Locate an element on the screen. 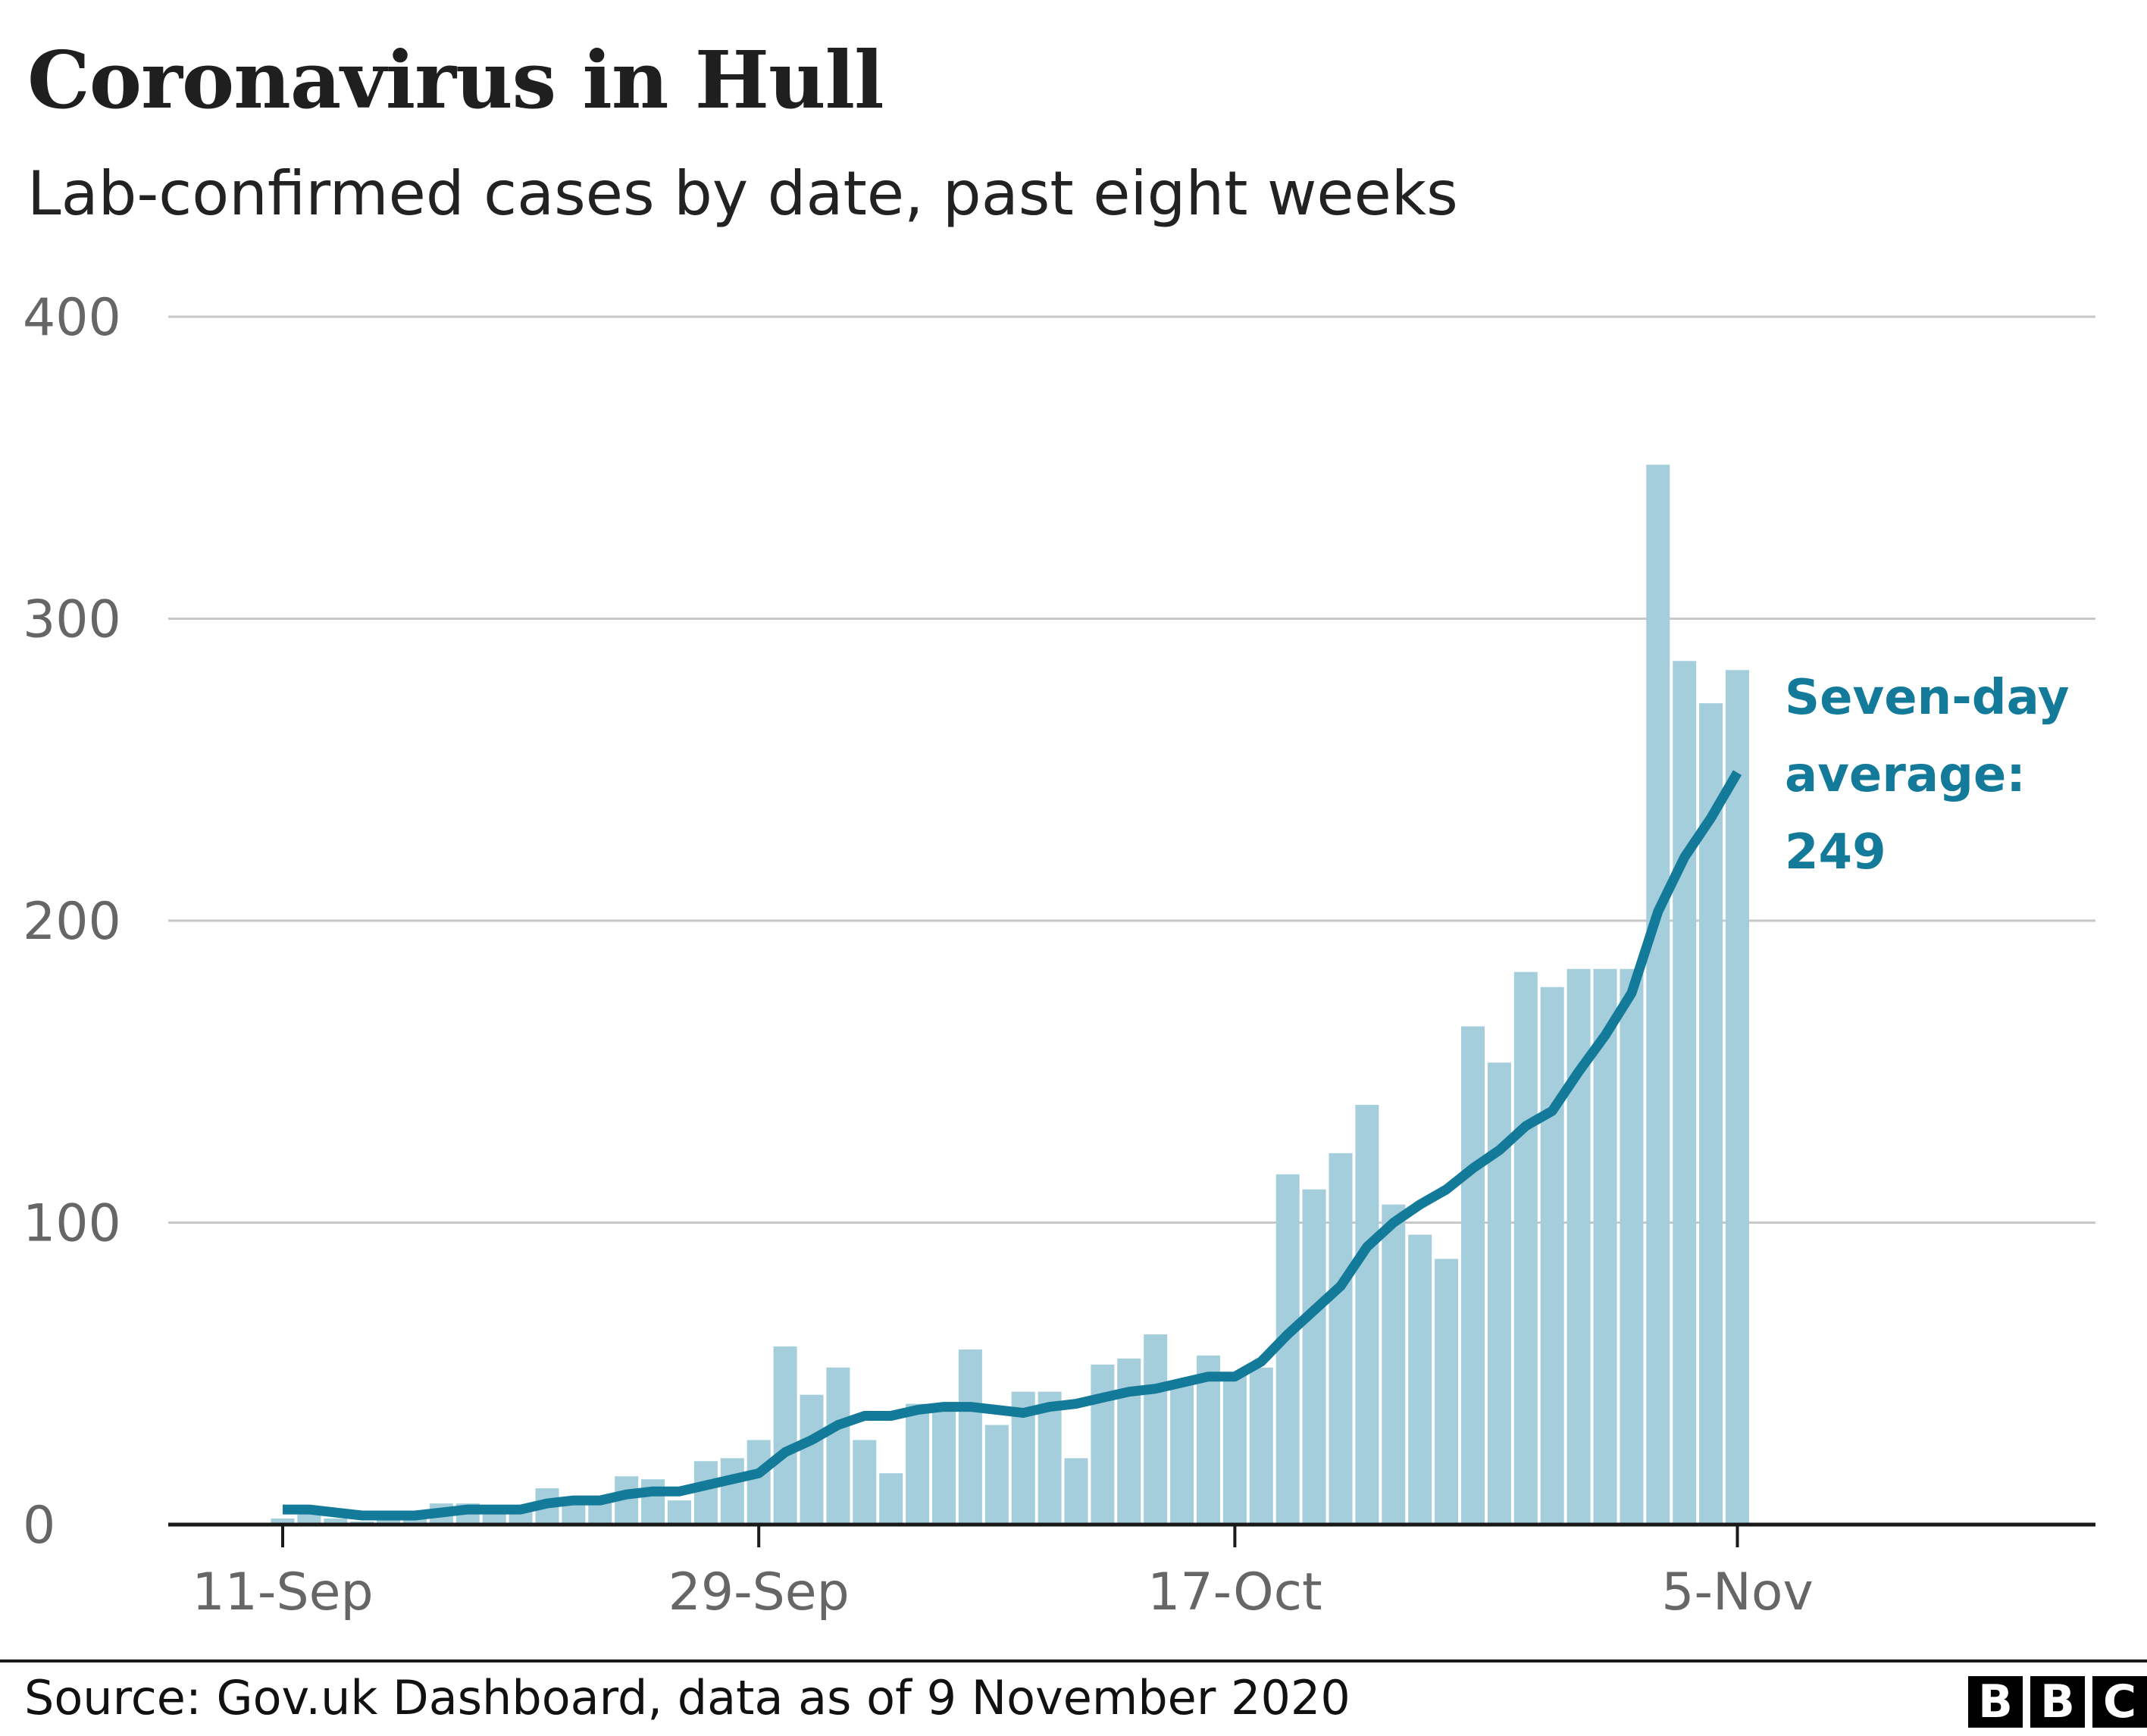  seven-day-average-annotation: Seven-day average: 249 is located at coordinates (1927, 775).